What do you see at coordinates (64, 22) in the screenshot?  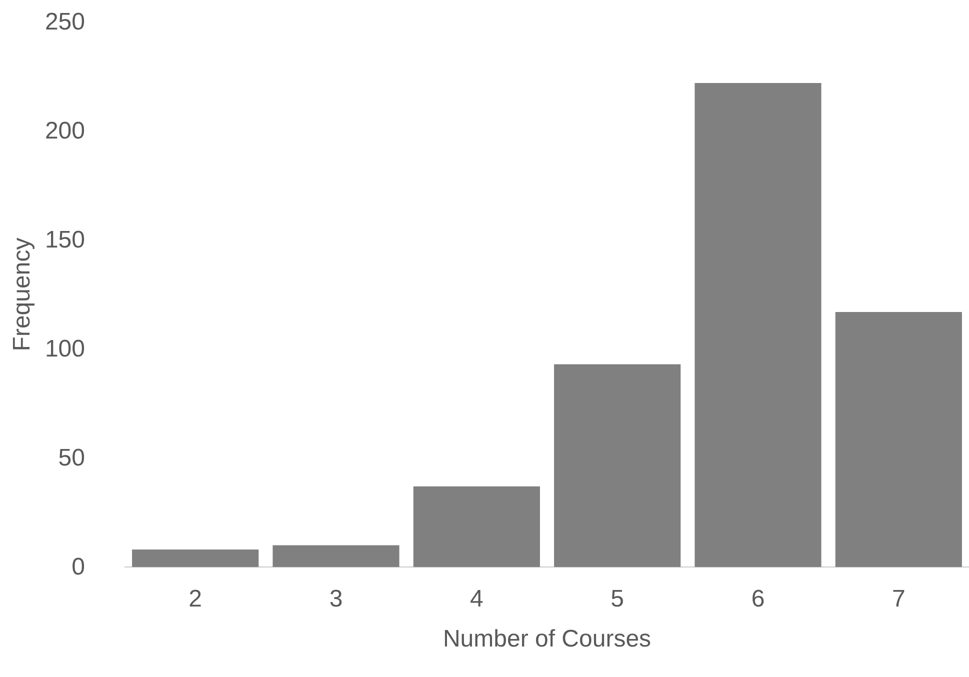 I see `y-tick-label: 250` at bounding box center [64, 22].